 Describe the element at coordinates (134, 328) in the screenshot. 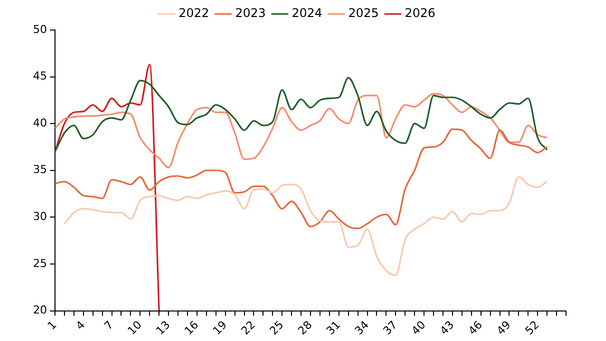

I see `x-tick-label: 10` at that location.